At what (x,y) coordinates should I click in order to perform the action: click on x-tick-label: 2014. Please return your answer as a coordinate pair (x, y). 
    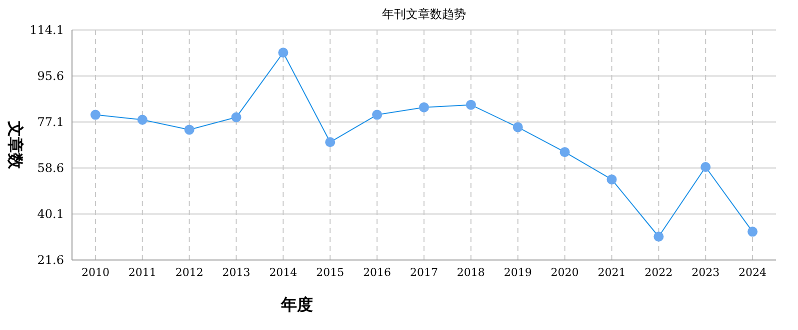
    Looking at the image, I should click on (283, 272).